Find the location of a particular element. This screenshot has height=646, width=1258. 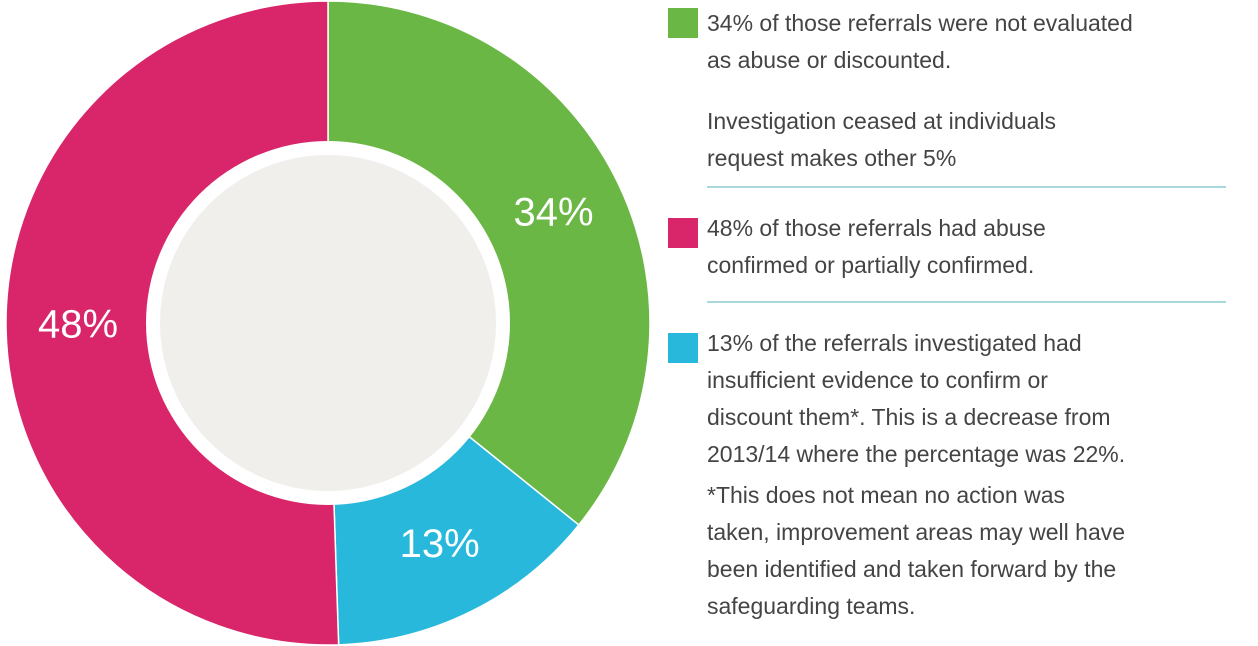

legend-text: confirmed or partially confirmed. is located at coordinates (870, 265).